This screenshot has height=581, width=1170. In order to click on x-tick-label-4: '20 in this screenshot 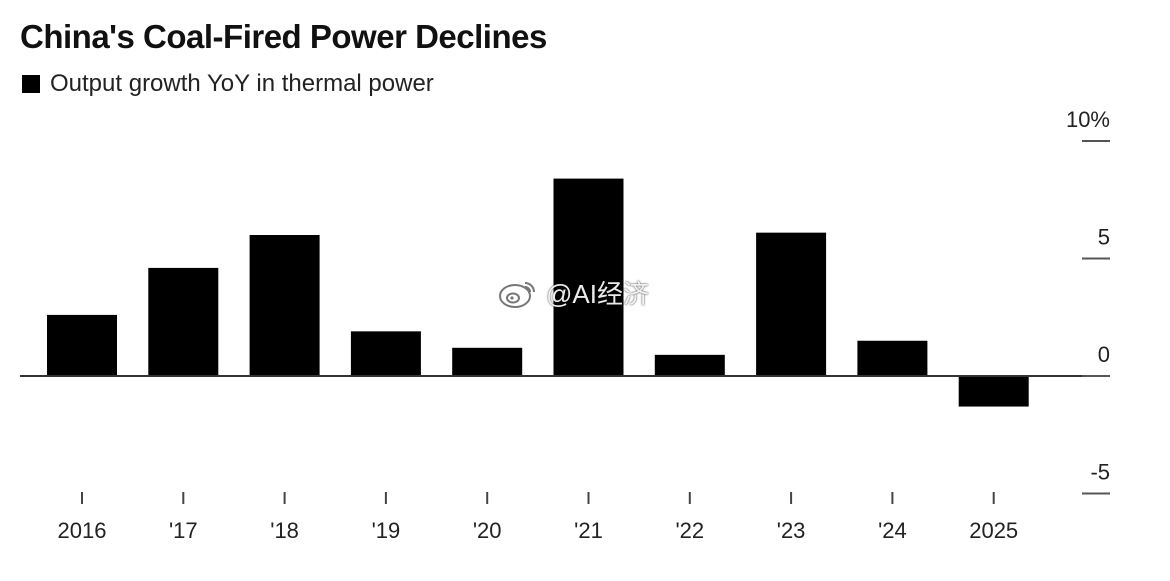, I will do `click(487, 530)`.